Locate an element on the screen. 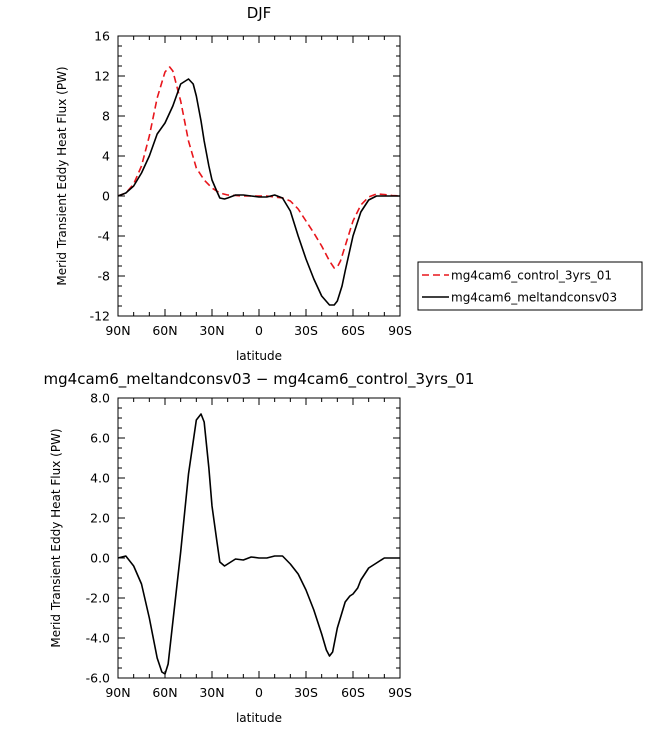  y-tick-label: 0 is located at coordinates (106, 196).